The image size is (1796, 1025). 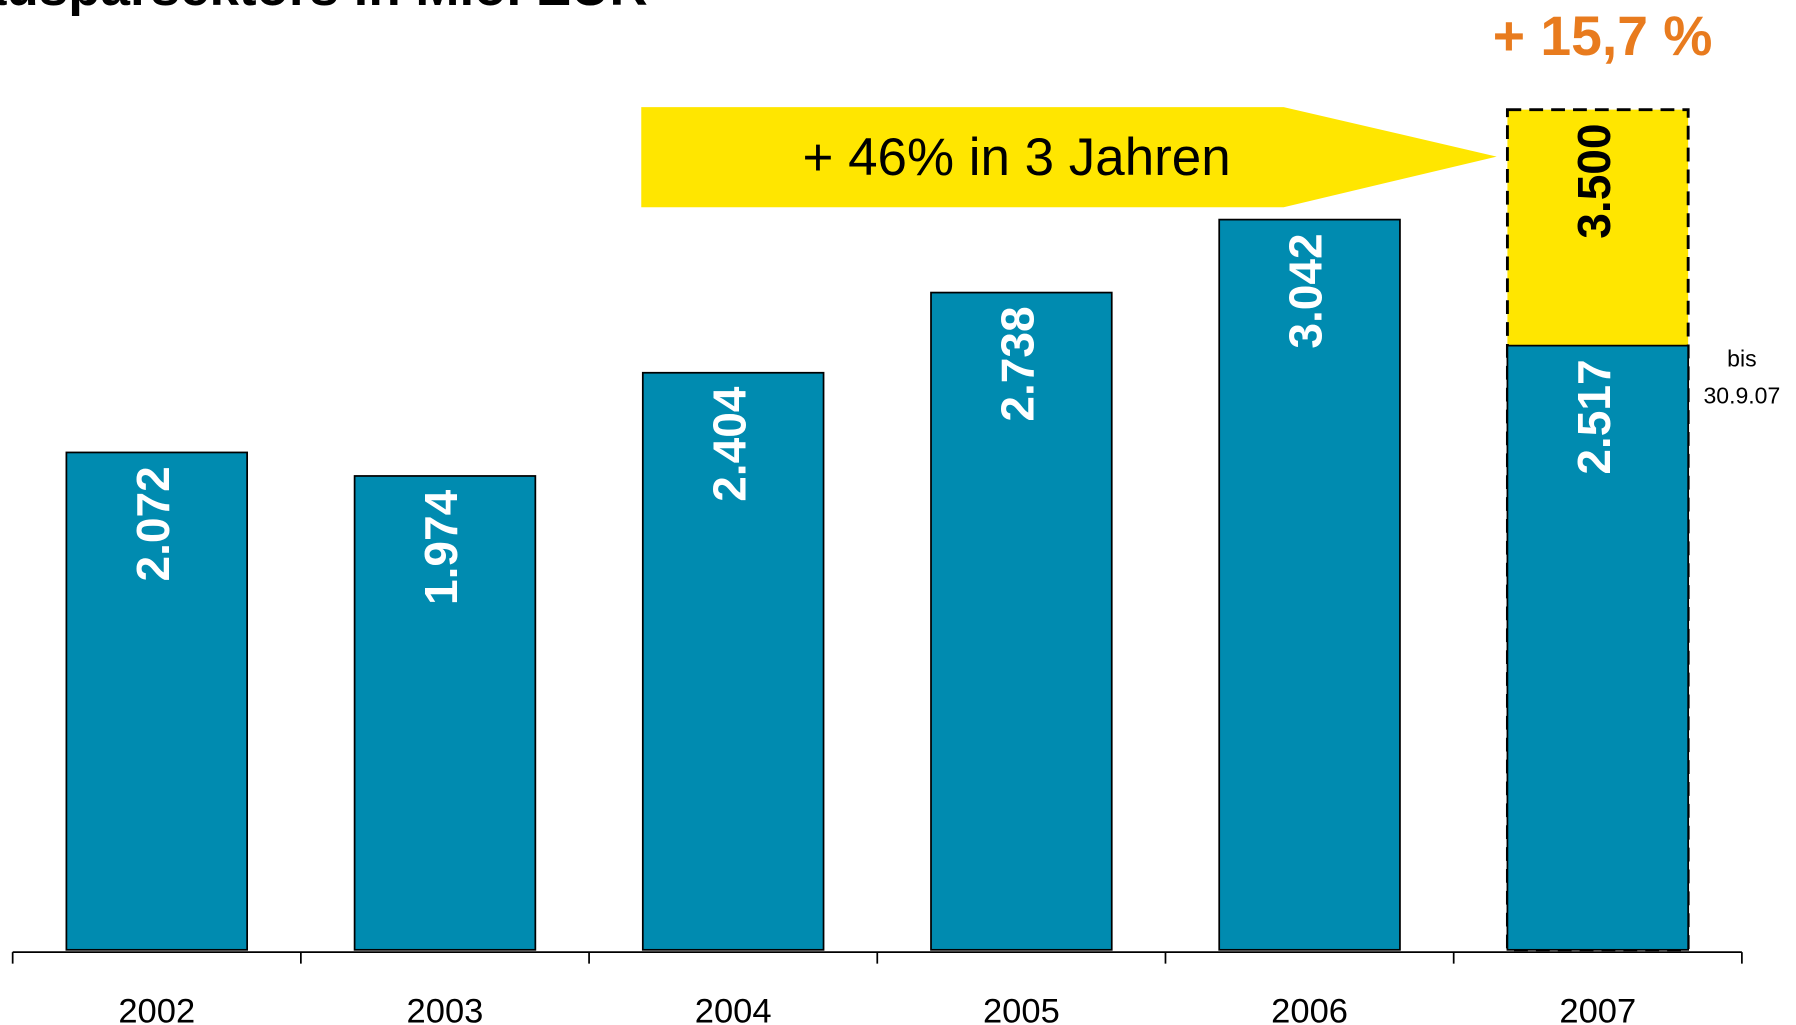 What do you see at coordinates (1021, 1008) in the screenshot?
I see `x-tick-label: 2005` at bounding box center [1021, 1008].